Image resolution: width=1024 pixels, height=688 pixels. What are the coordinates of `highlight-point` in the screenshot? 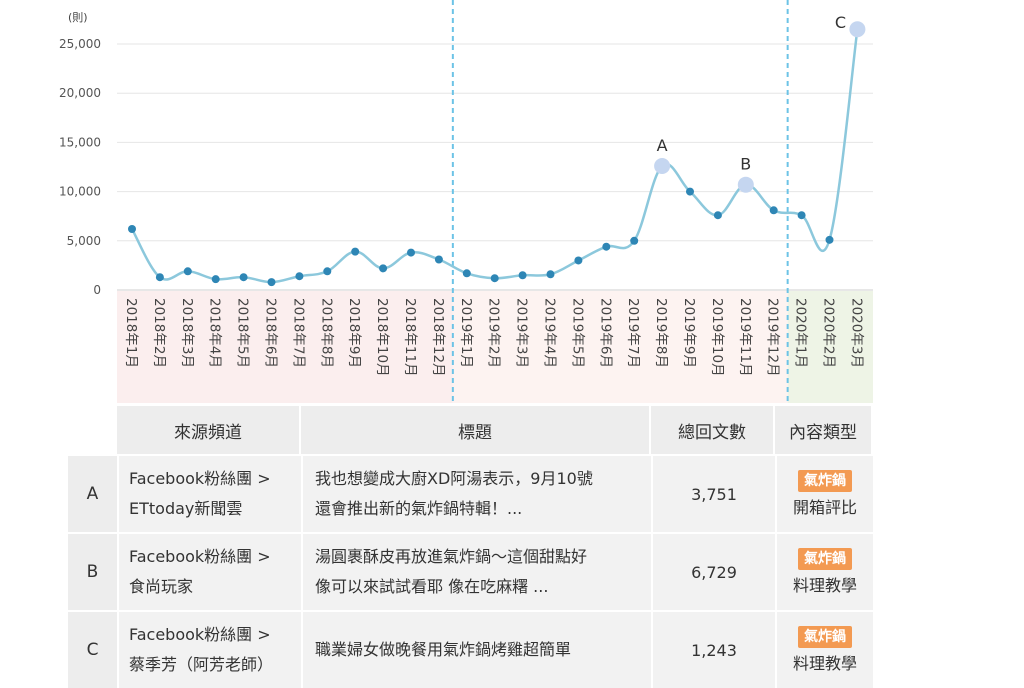 It's located at (662, 166).